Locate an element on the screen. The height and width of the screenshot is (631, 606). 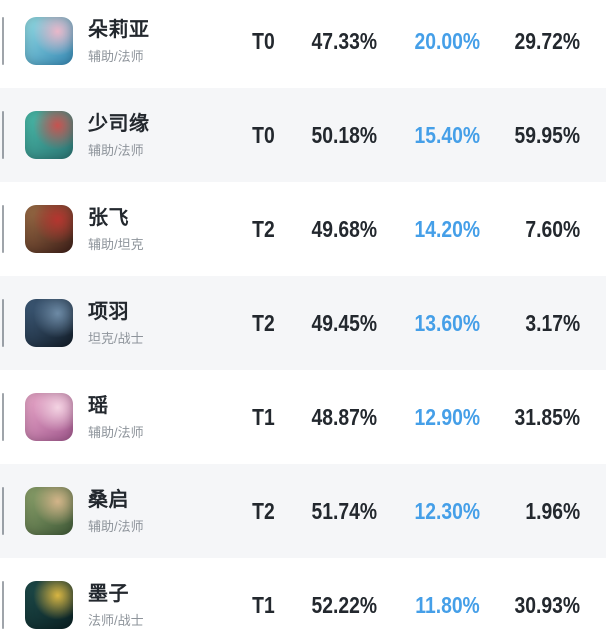
ban-rate-value: 7.60% is located at coordinates (552, 228).